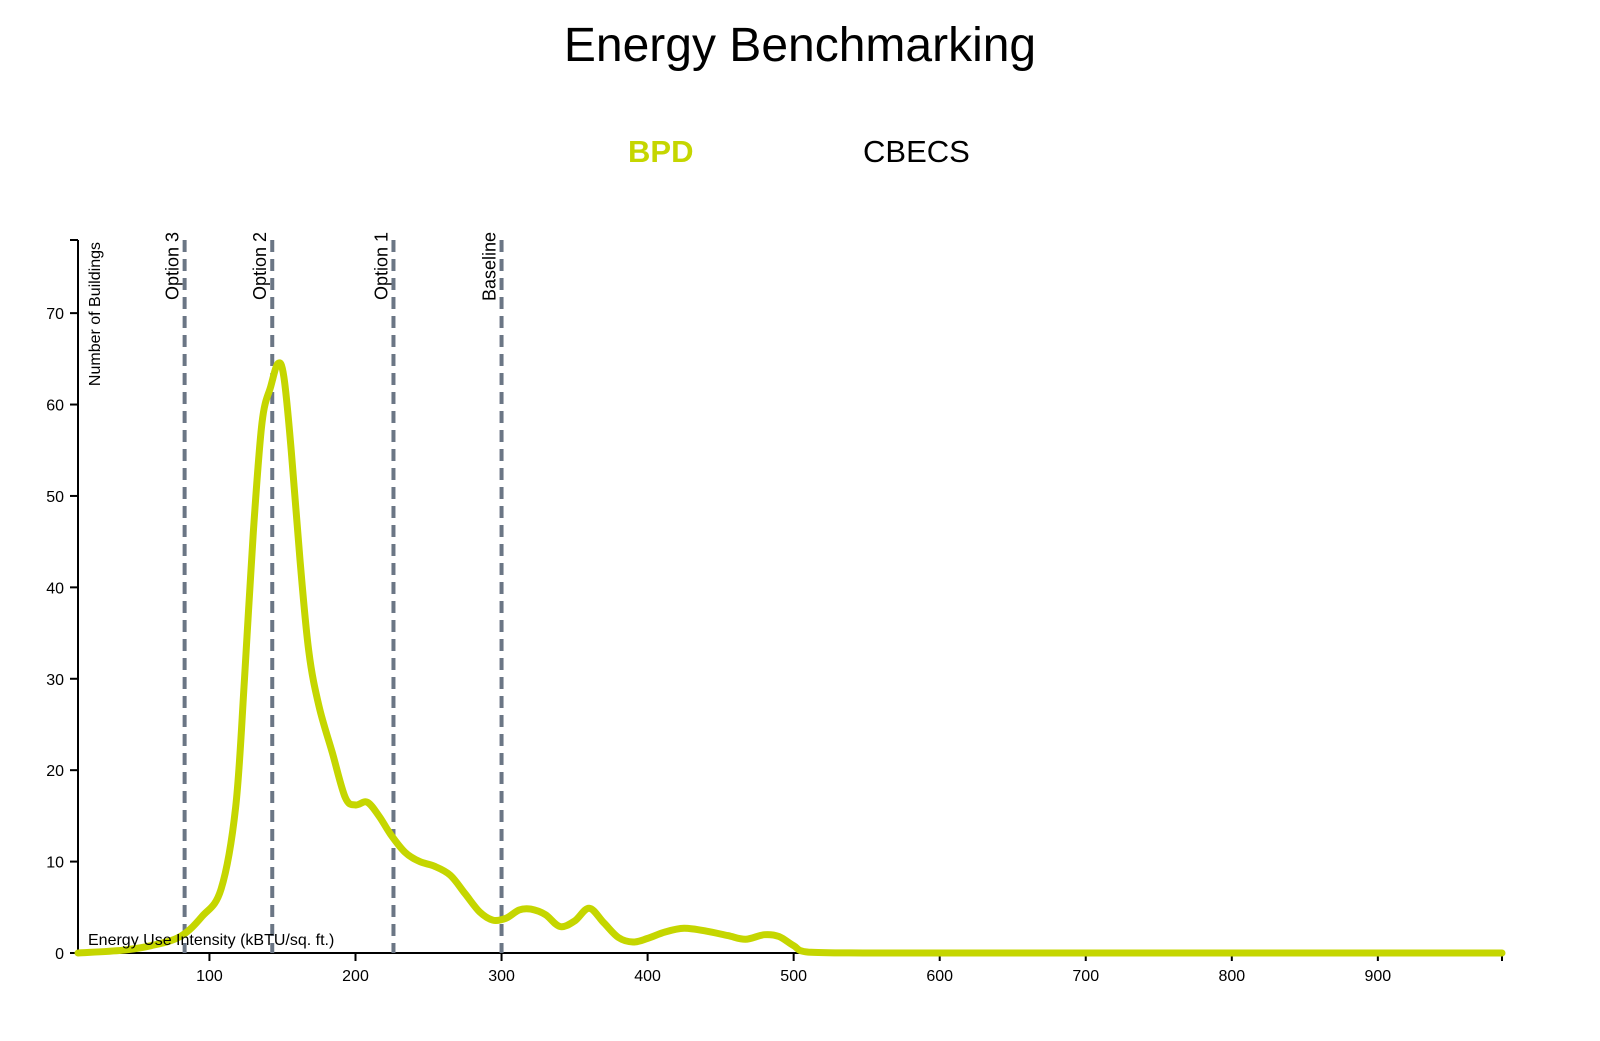 The image size is (1600, 1041). What do you see at coordinates (55, 314) in the screenshot?
I see `y-tick-label: 70` at bounding box center [55, 314].